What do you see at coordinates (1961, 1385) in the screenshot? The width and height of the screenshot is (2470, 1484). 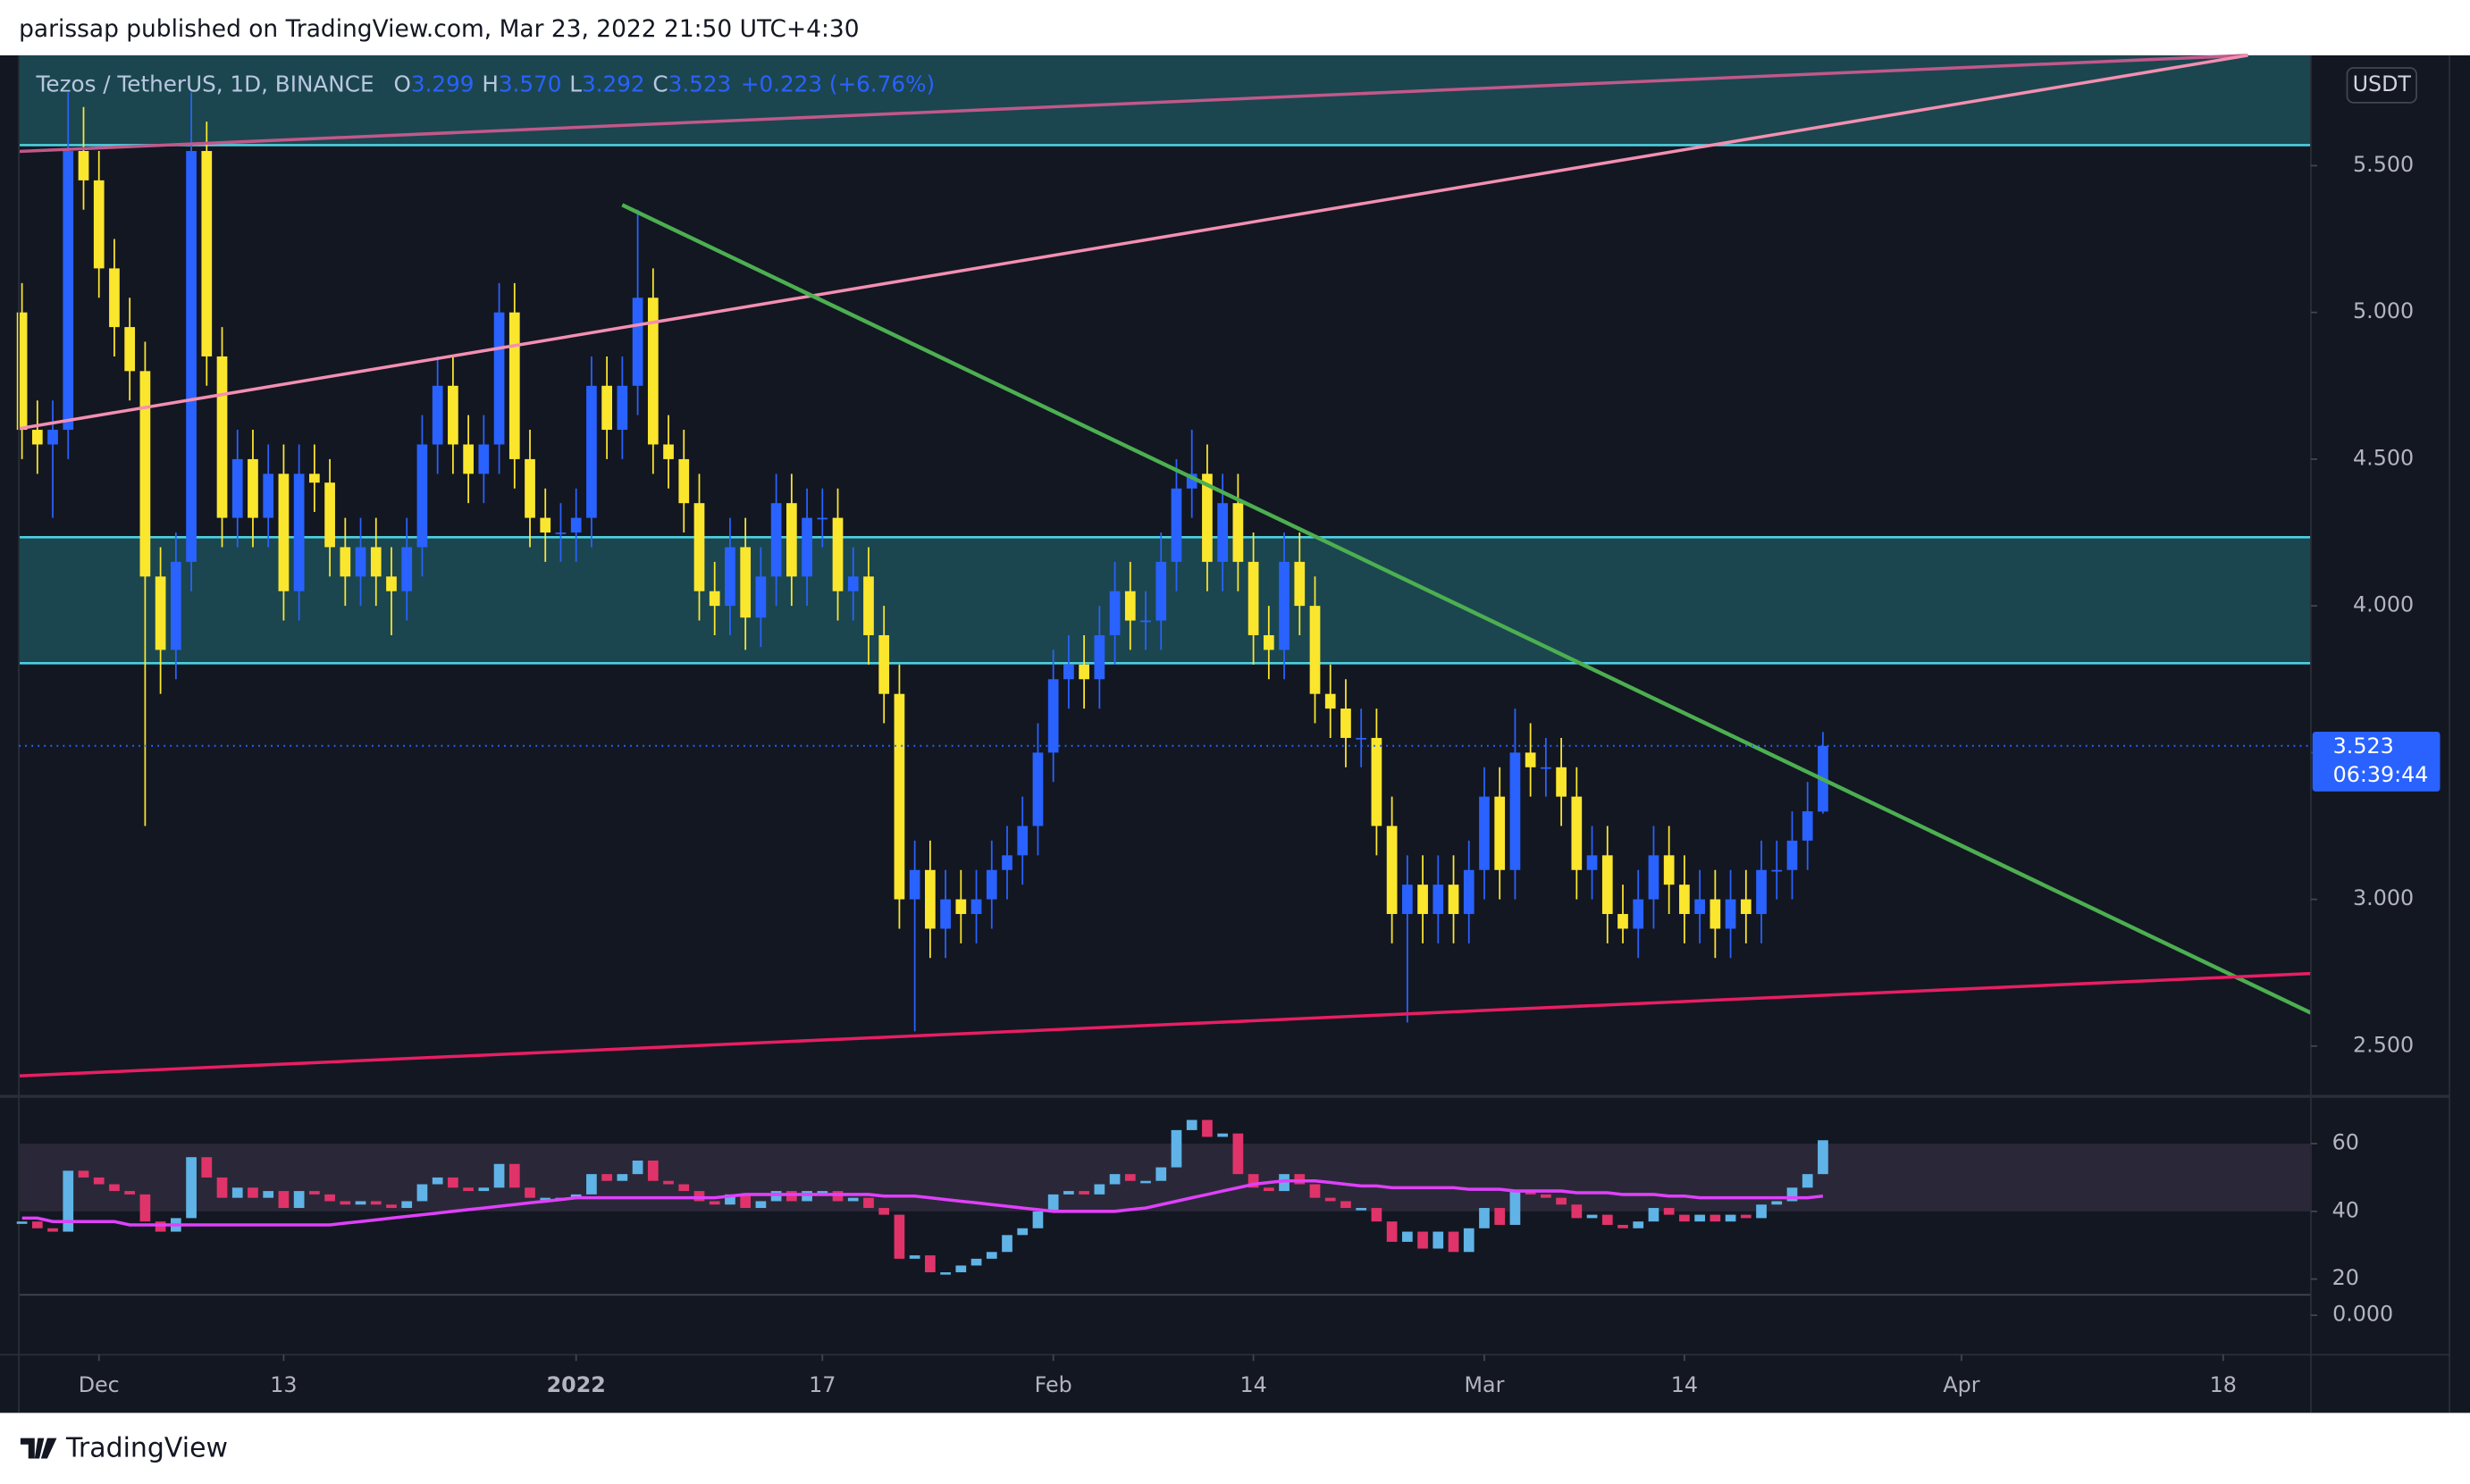 I see `x-tick-label: Apr` at bounding box center [1961, 1385].